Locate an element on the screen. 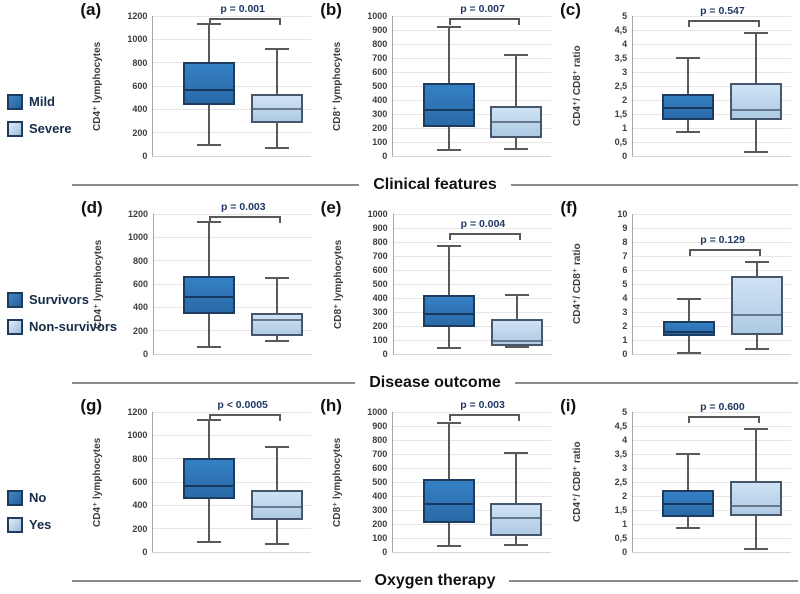 This screenshot has height=594, width=800. title-rule-left is located at coordinates (214, 383).